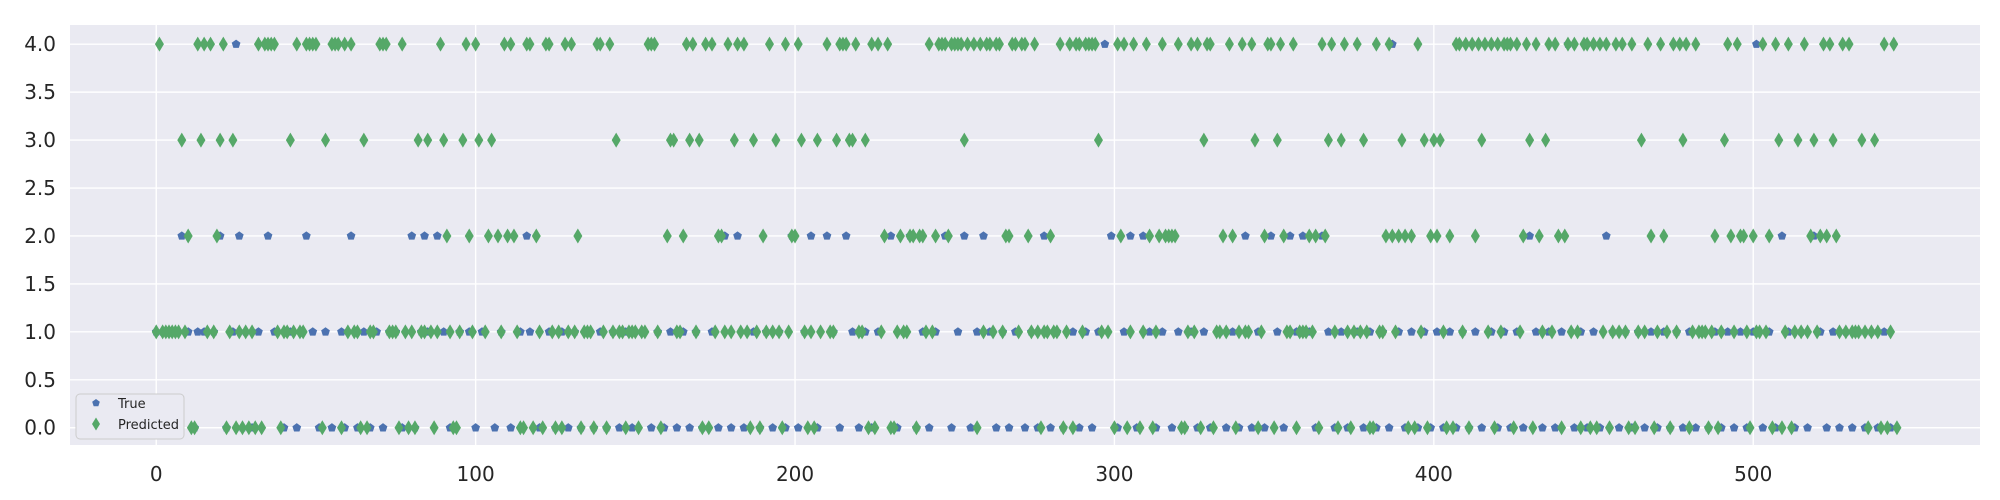 The width and height of the screenshot is (2000, 500). What do you see at coordinates (131, 404) in the screenshot?
I see `legend-label-true: True` at bounding box center [131, 404].